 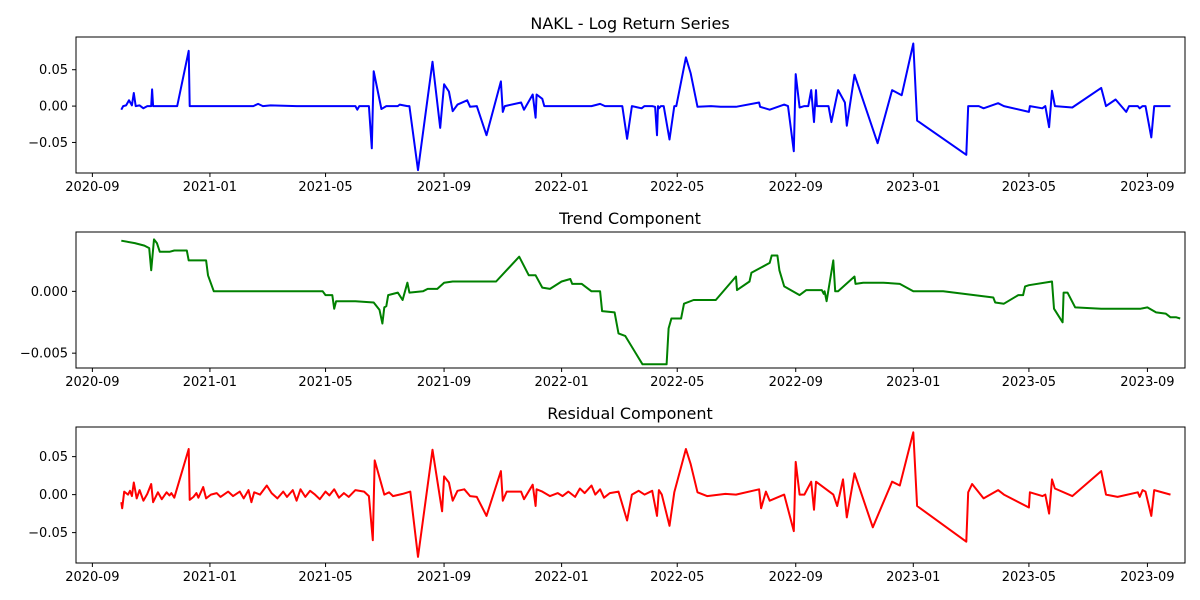 I want to click on y-tick-label: 0.000, so click(x=49, y=292).